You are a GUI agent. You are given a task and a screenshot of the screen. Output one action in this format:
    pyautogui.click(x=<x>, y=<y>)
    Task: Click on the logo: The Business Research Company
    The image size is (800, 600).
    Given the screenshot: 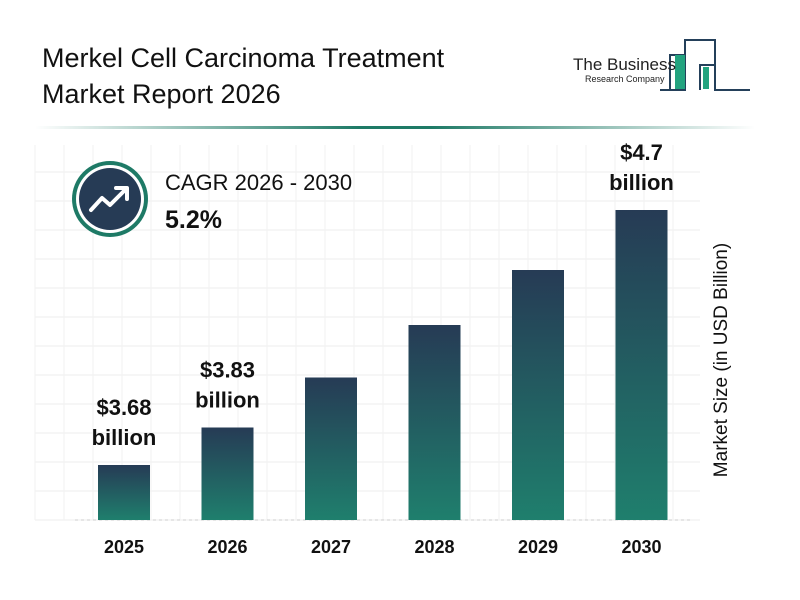 What is the action you would take?
    pyautogui.click(x=660, y=65)
    